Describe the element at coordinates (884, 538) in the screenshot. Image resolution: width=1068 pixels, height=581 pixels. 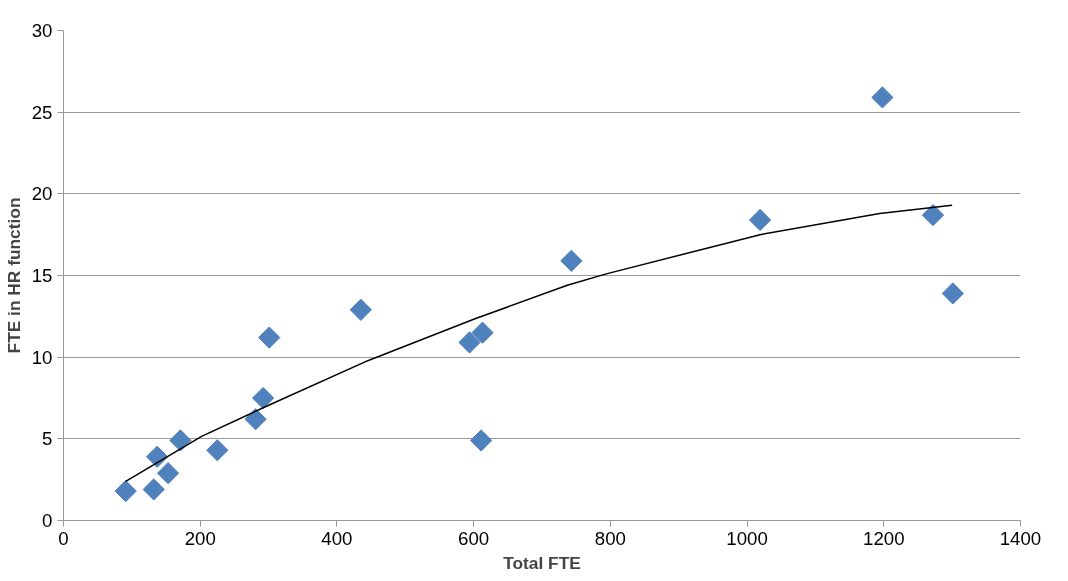
I see `x-tick-label: 1200` at that location.